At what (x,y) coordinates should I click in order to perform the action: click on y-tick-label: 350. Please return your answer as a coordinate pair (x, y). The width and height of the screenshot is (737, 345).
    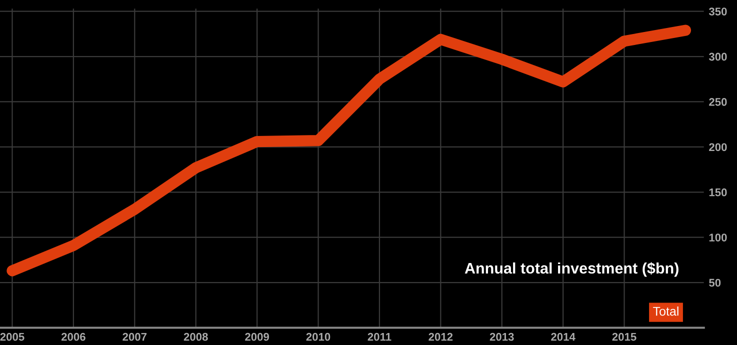
    Looking at the image, I should click on (717, 12).